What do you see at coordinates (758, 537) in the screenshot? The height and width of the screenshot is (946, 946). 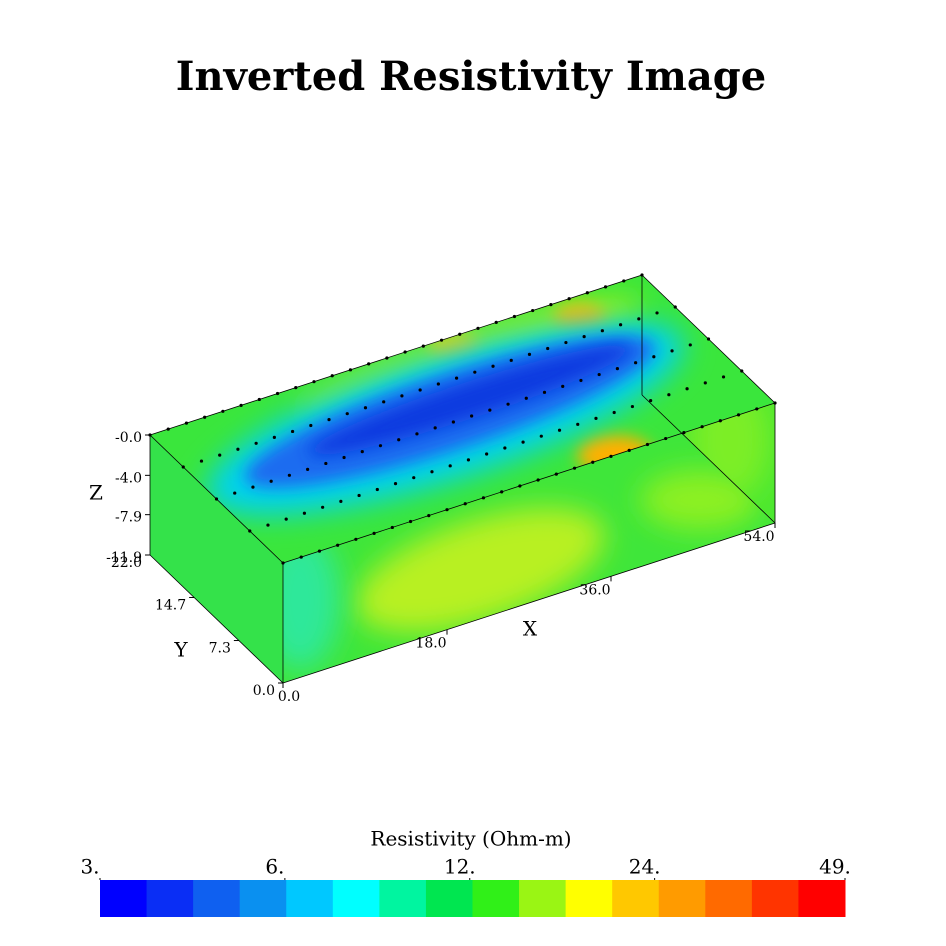 I see `x-tick-label: 54.0` at bounding box center [758, 537].